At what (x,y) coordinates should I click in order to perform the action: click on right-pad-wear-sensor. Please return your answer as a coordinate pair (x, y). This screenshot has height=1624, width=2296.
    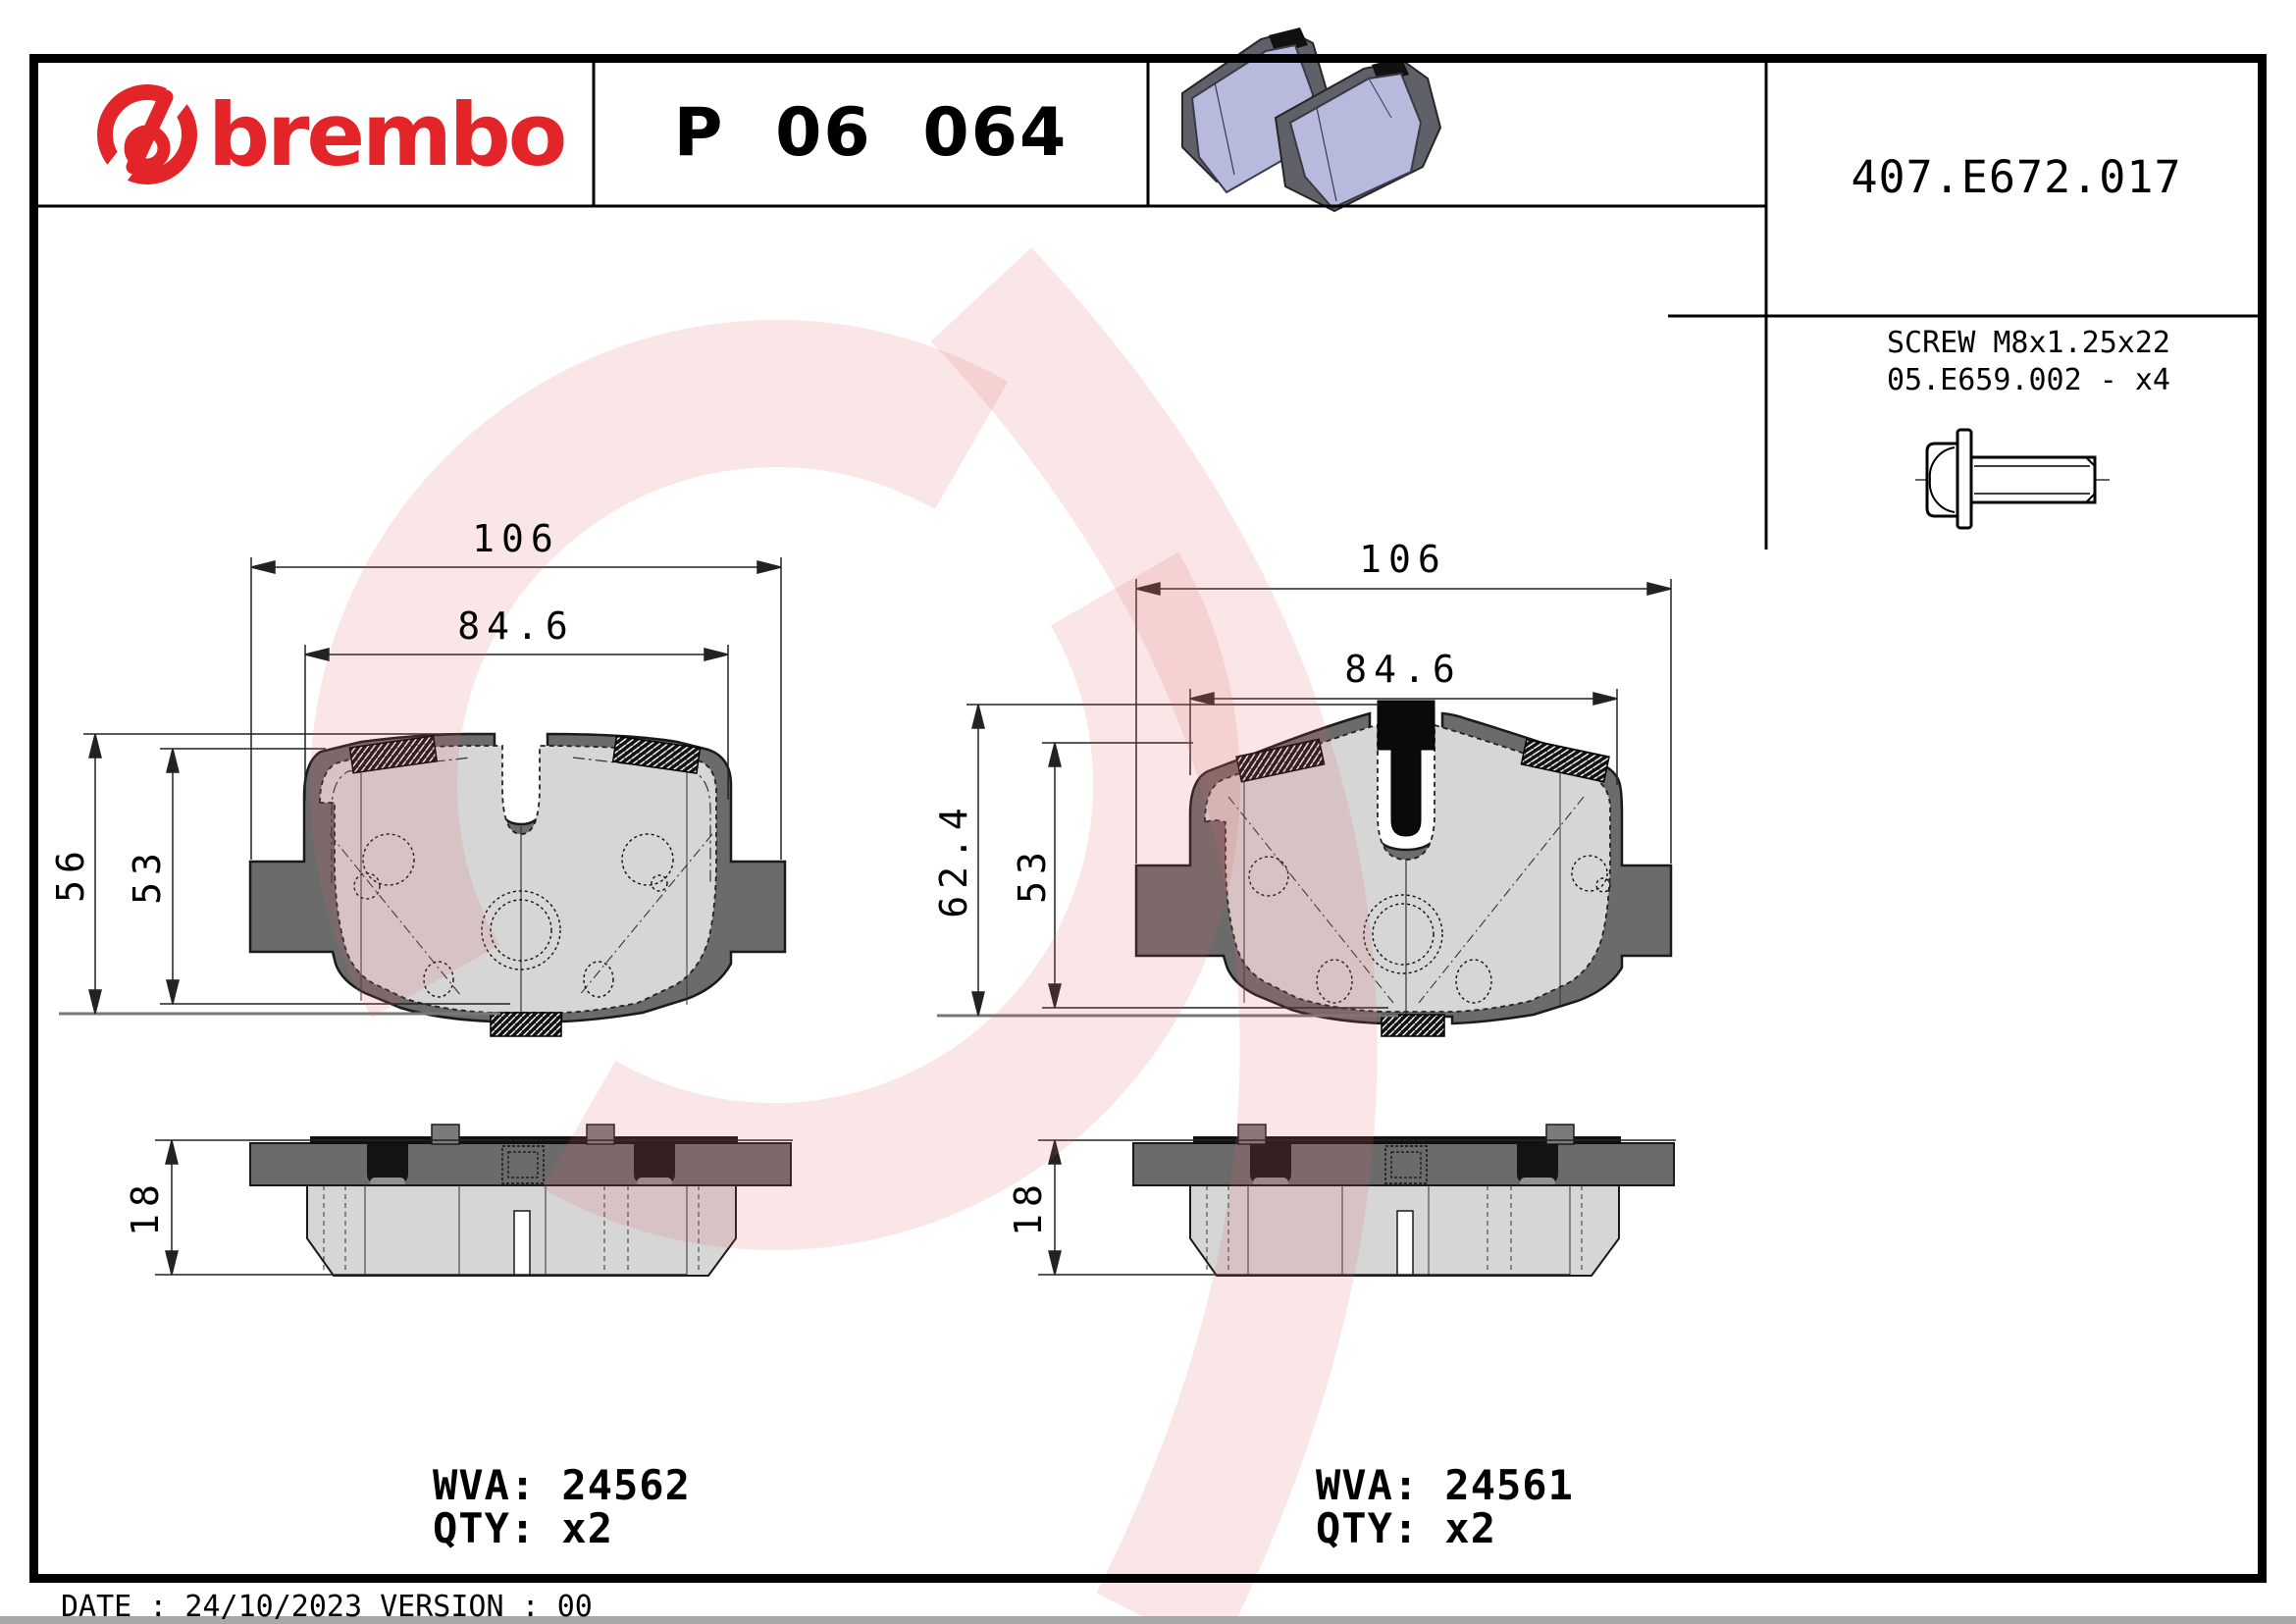
    Looking at the image, I should click on (1406, 768).